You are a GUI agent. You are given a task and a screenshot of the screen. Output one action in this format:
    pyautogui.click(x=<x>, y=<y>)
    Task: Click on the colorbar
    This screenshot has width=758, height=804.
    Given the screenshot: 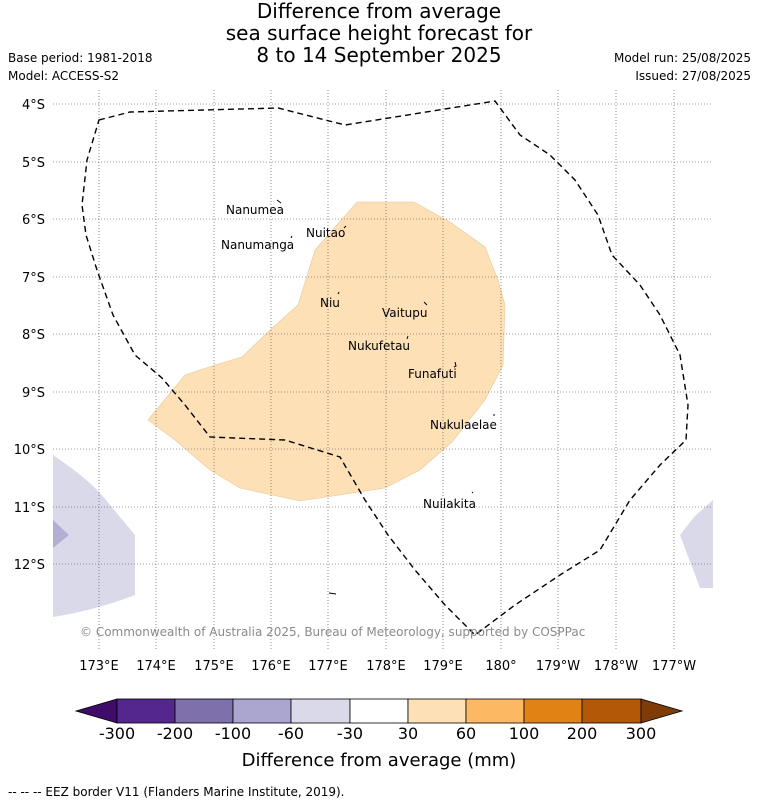 What is the action you would take?
    pyautogui.click(x=379, y=711)
    